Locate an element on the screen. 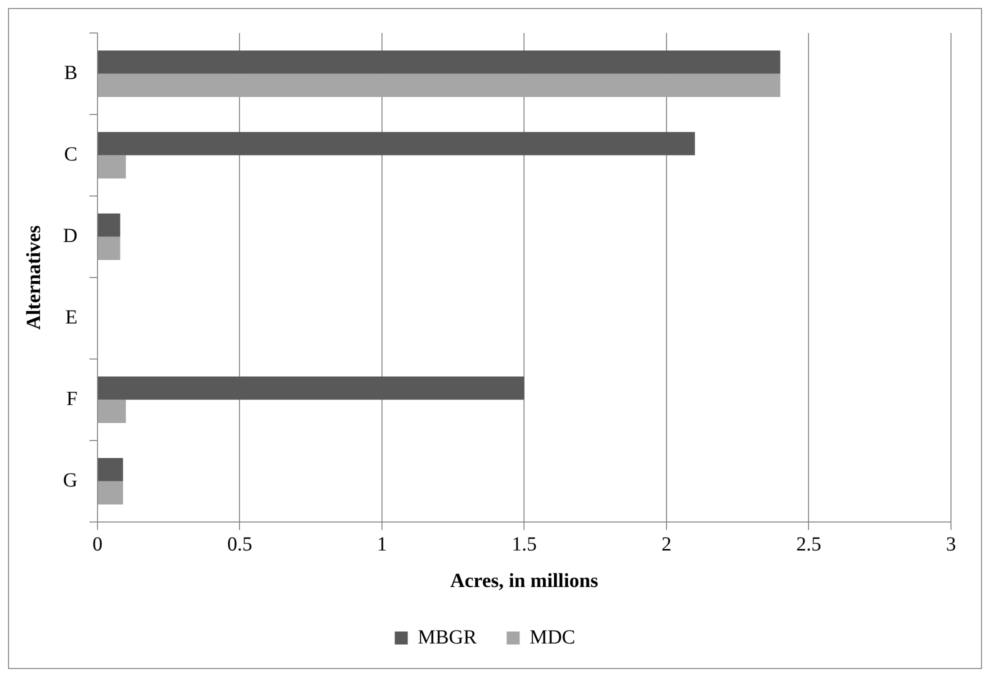  x-tick-label: 1.5 is located at coordinates (524, 544).